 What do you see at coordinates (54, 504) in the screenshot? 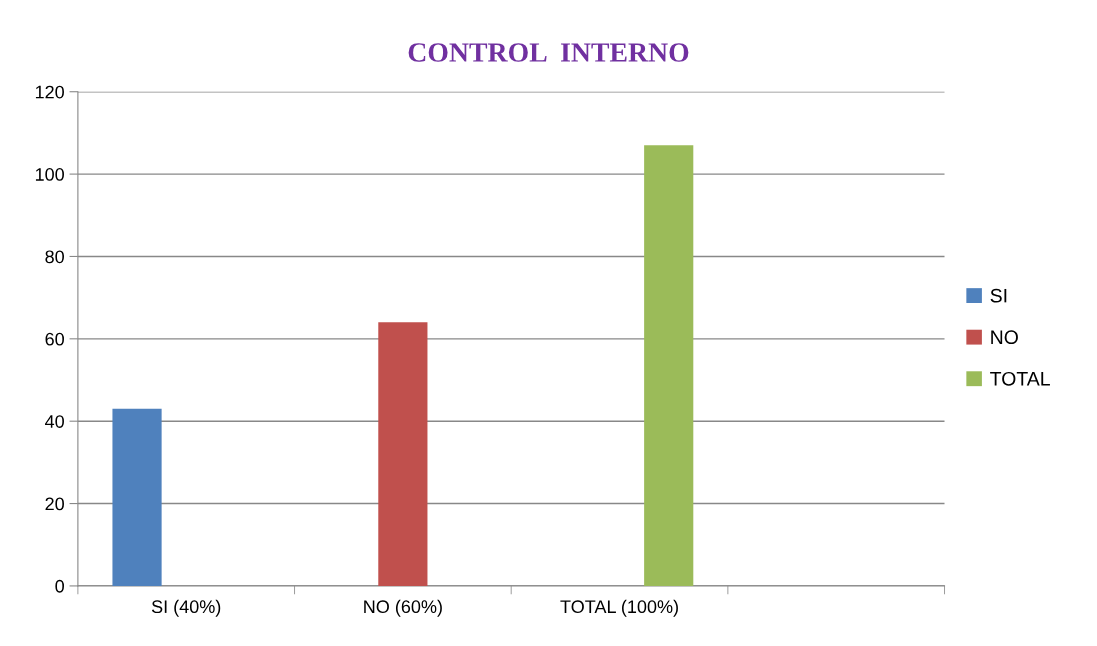
I see `y-tick-label: 20` at bounding box center [54, 504].